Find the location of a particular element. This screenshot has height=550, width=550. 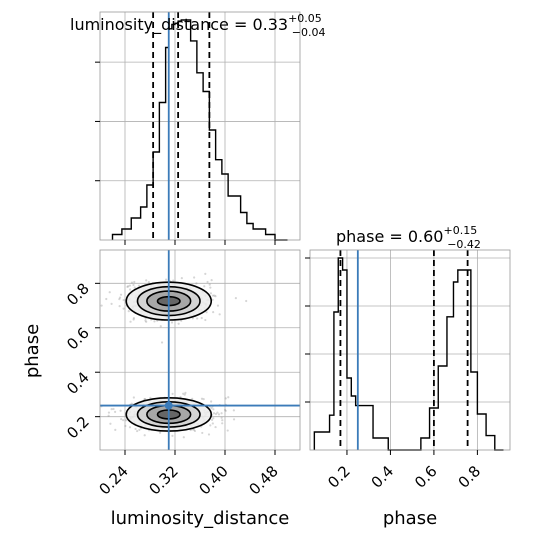

y-tick-label: 0.4 is located at coordinates (78, 383).